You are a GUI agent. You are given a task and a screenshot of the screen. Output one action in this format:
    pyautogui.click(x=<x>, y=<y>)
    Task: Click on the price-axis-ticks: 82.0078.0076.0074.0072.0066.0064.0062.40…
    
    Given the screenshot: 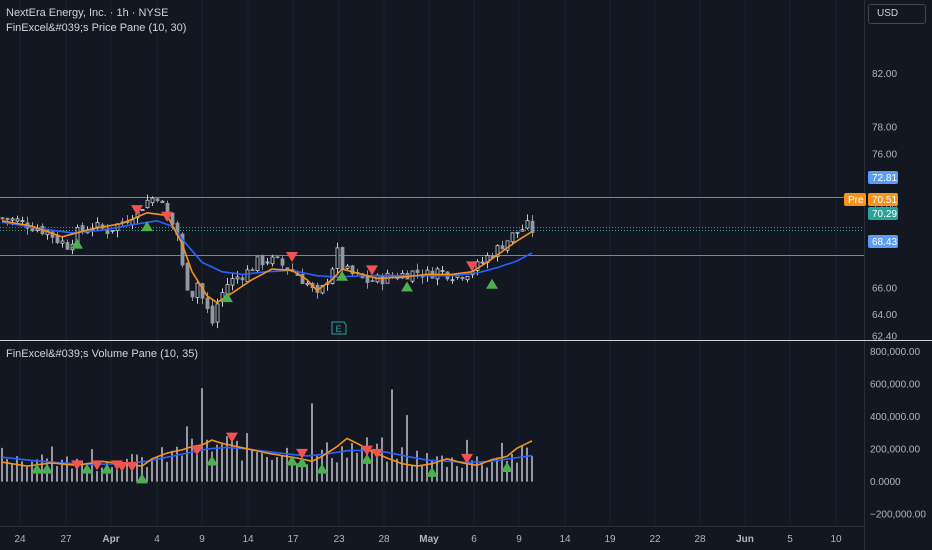 What is the action you would take?
    pyautogui.click(x=898, y=295)
    